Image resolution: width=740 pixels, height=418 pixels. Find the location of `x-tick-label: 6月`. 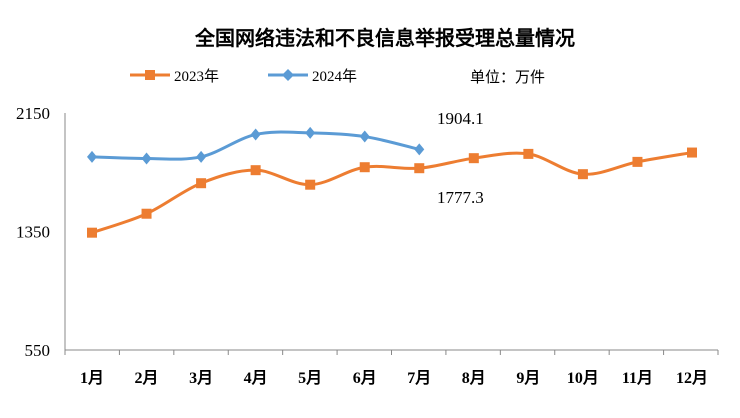

x-tick-label: 6月 is located at coordinates (365, 378).